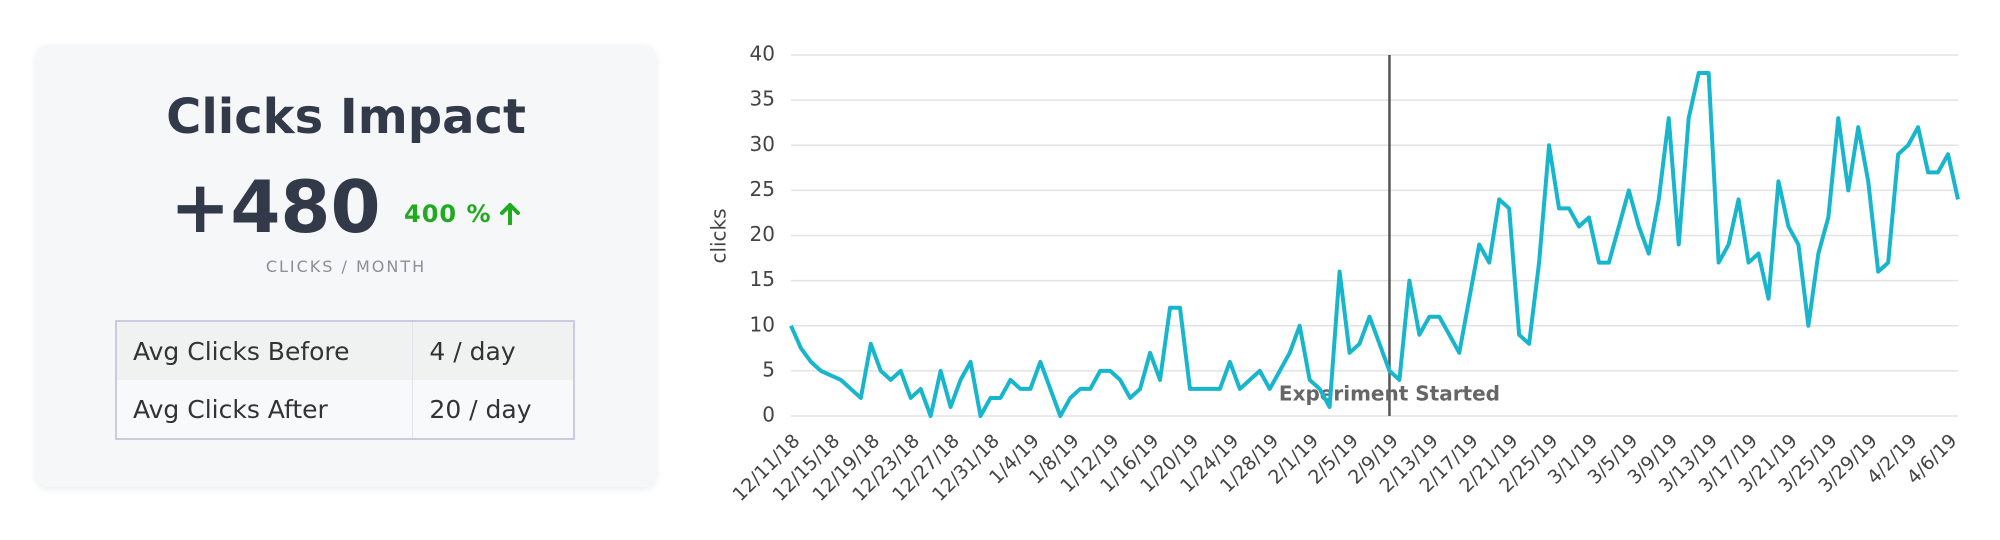 This screenshot has height=540, width=2000. Describe the element at coordinates (762, 279) in the screenshot. I see `y-tick-label: 15` at that location.